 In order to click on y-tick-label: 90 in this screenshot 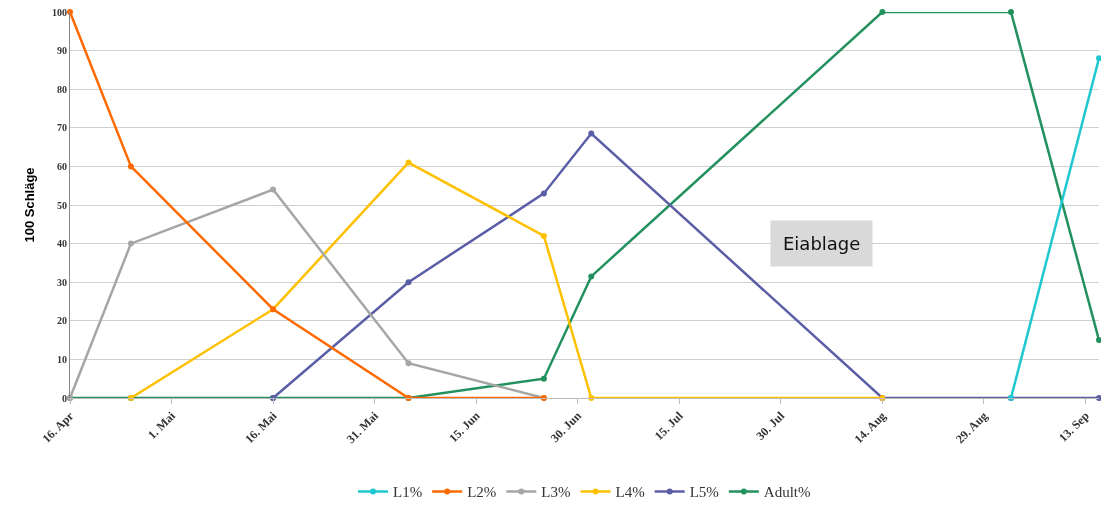, I will do `click(62, 51)`.